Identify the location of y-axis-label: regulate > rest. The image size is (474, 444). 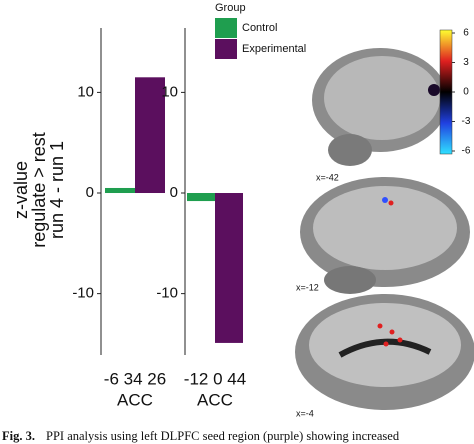
(39, 190).